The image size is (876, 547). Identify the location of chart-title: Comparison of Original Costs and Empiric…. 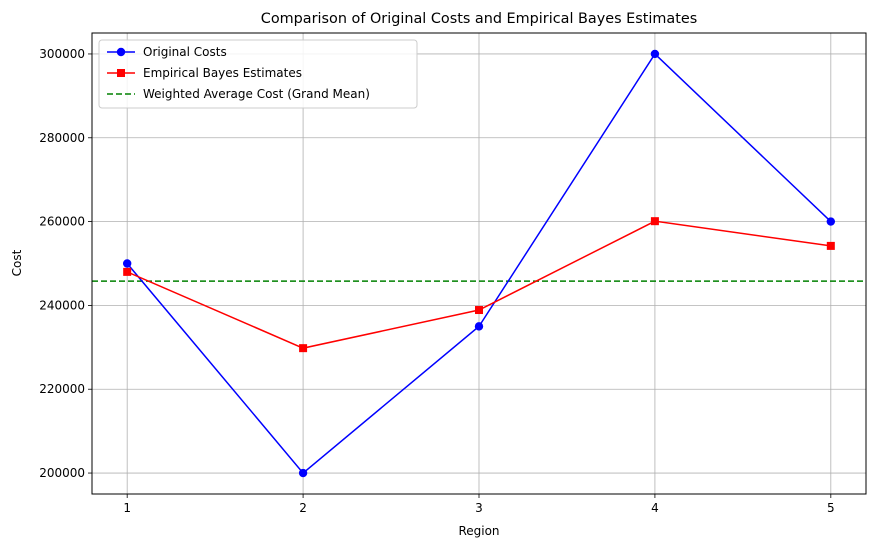
(479, 19).